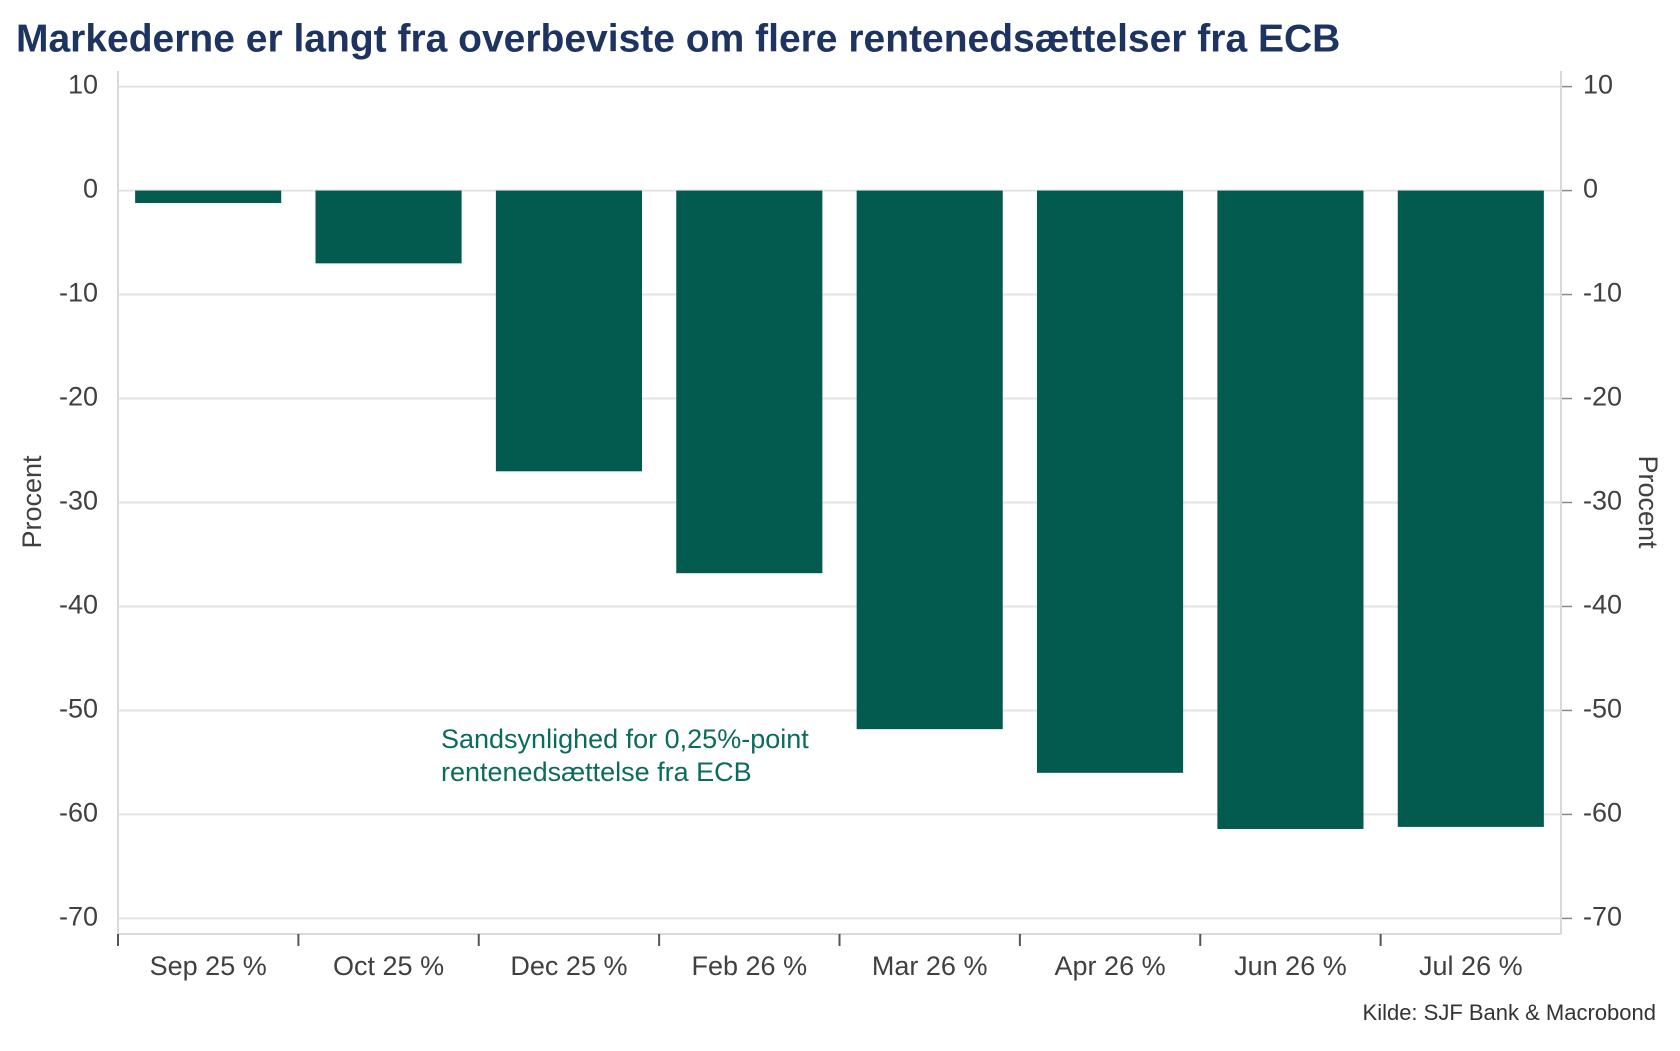 The height and width of the screenshot is (1051, 1680). Describe the element at coordinates (1602, 709) in the screenshot. I see `y2-tick-label: -50` at that location.